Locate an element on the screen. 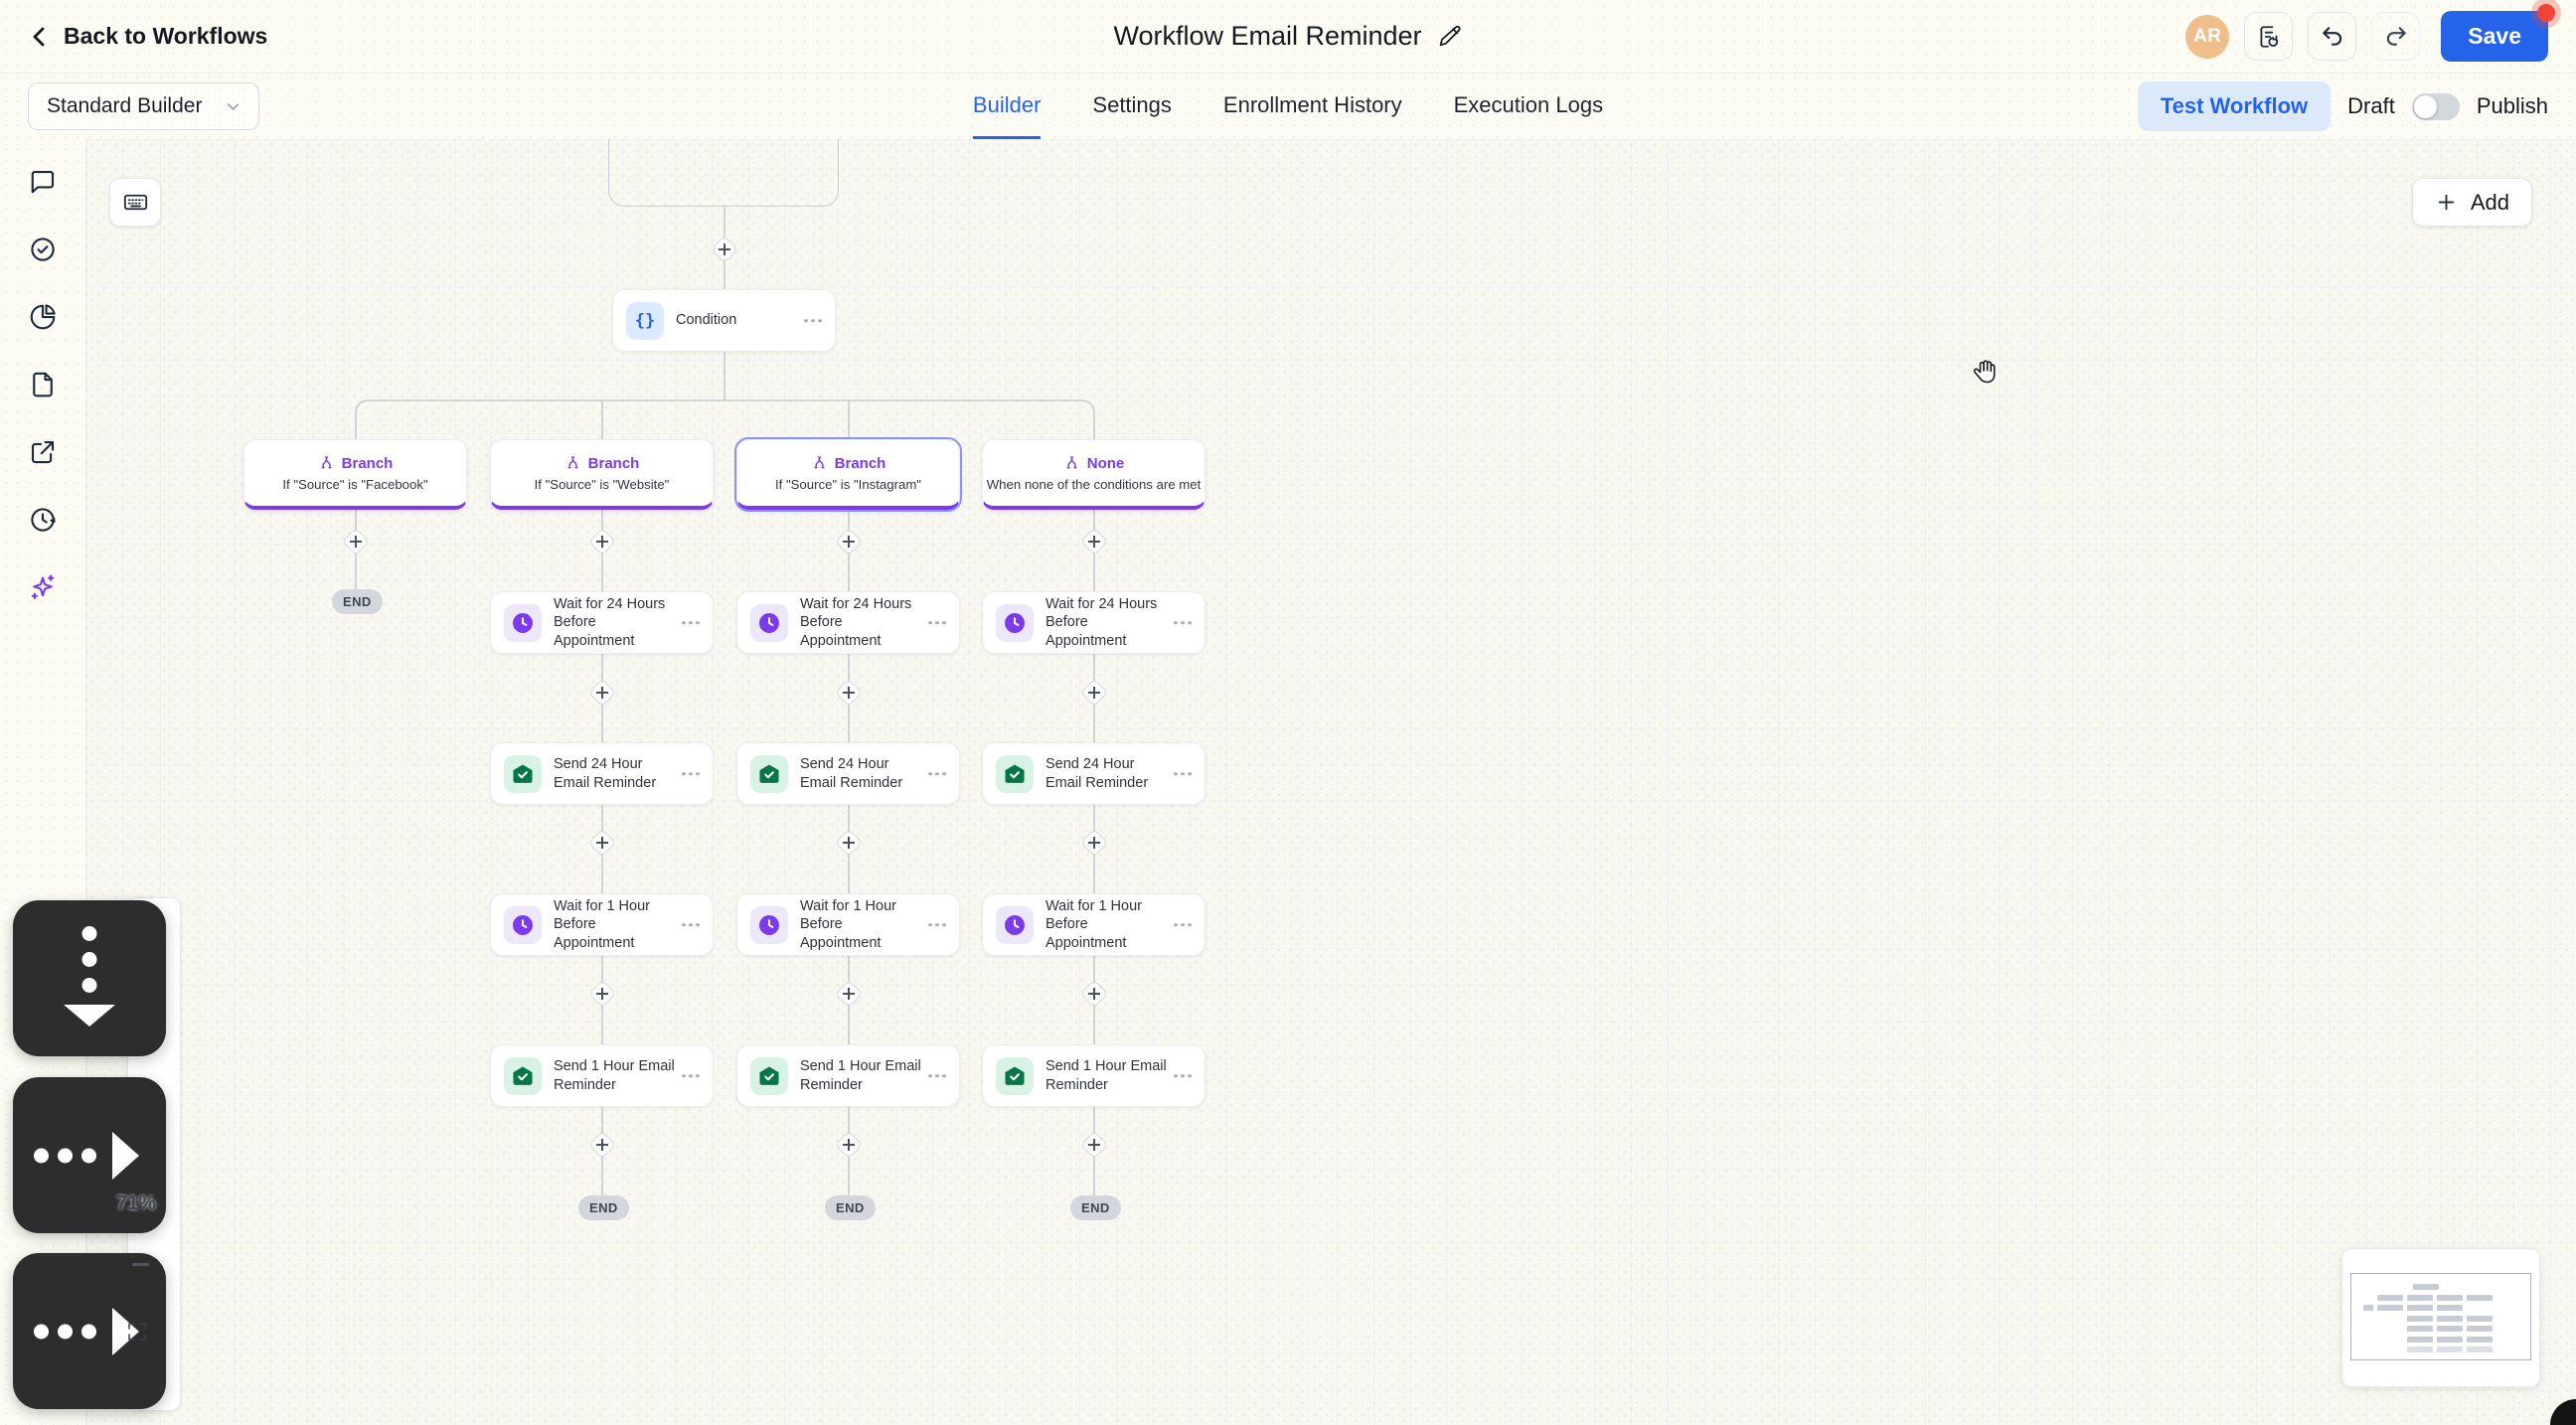 This screenshot has height=1425, width=2576. branch-node-none: None When none of the conditions are met is located at coordinates (1094, 474).